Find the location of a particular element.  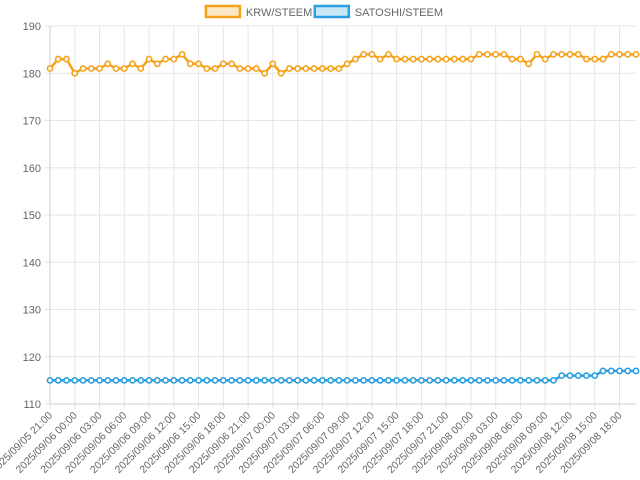

y-tick-label: 110 is located at coordinates (32, 405).